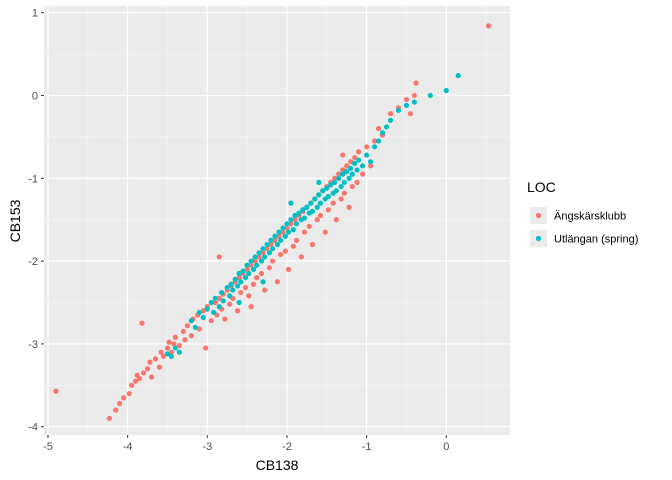 The height and width of the screenshot is (480, 672). Describe the element at coordinates (590, 217) in the screenshot. I see `legend-label: Ängskärsklubb` at that location.